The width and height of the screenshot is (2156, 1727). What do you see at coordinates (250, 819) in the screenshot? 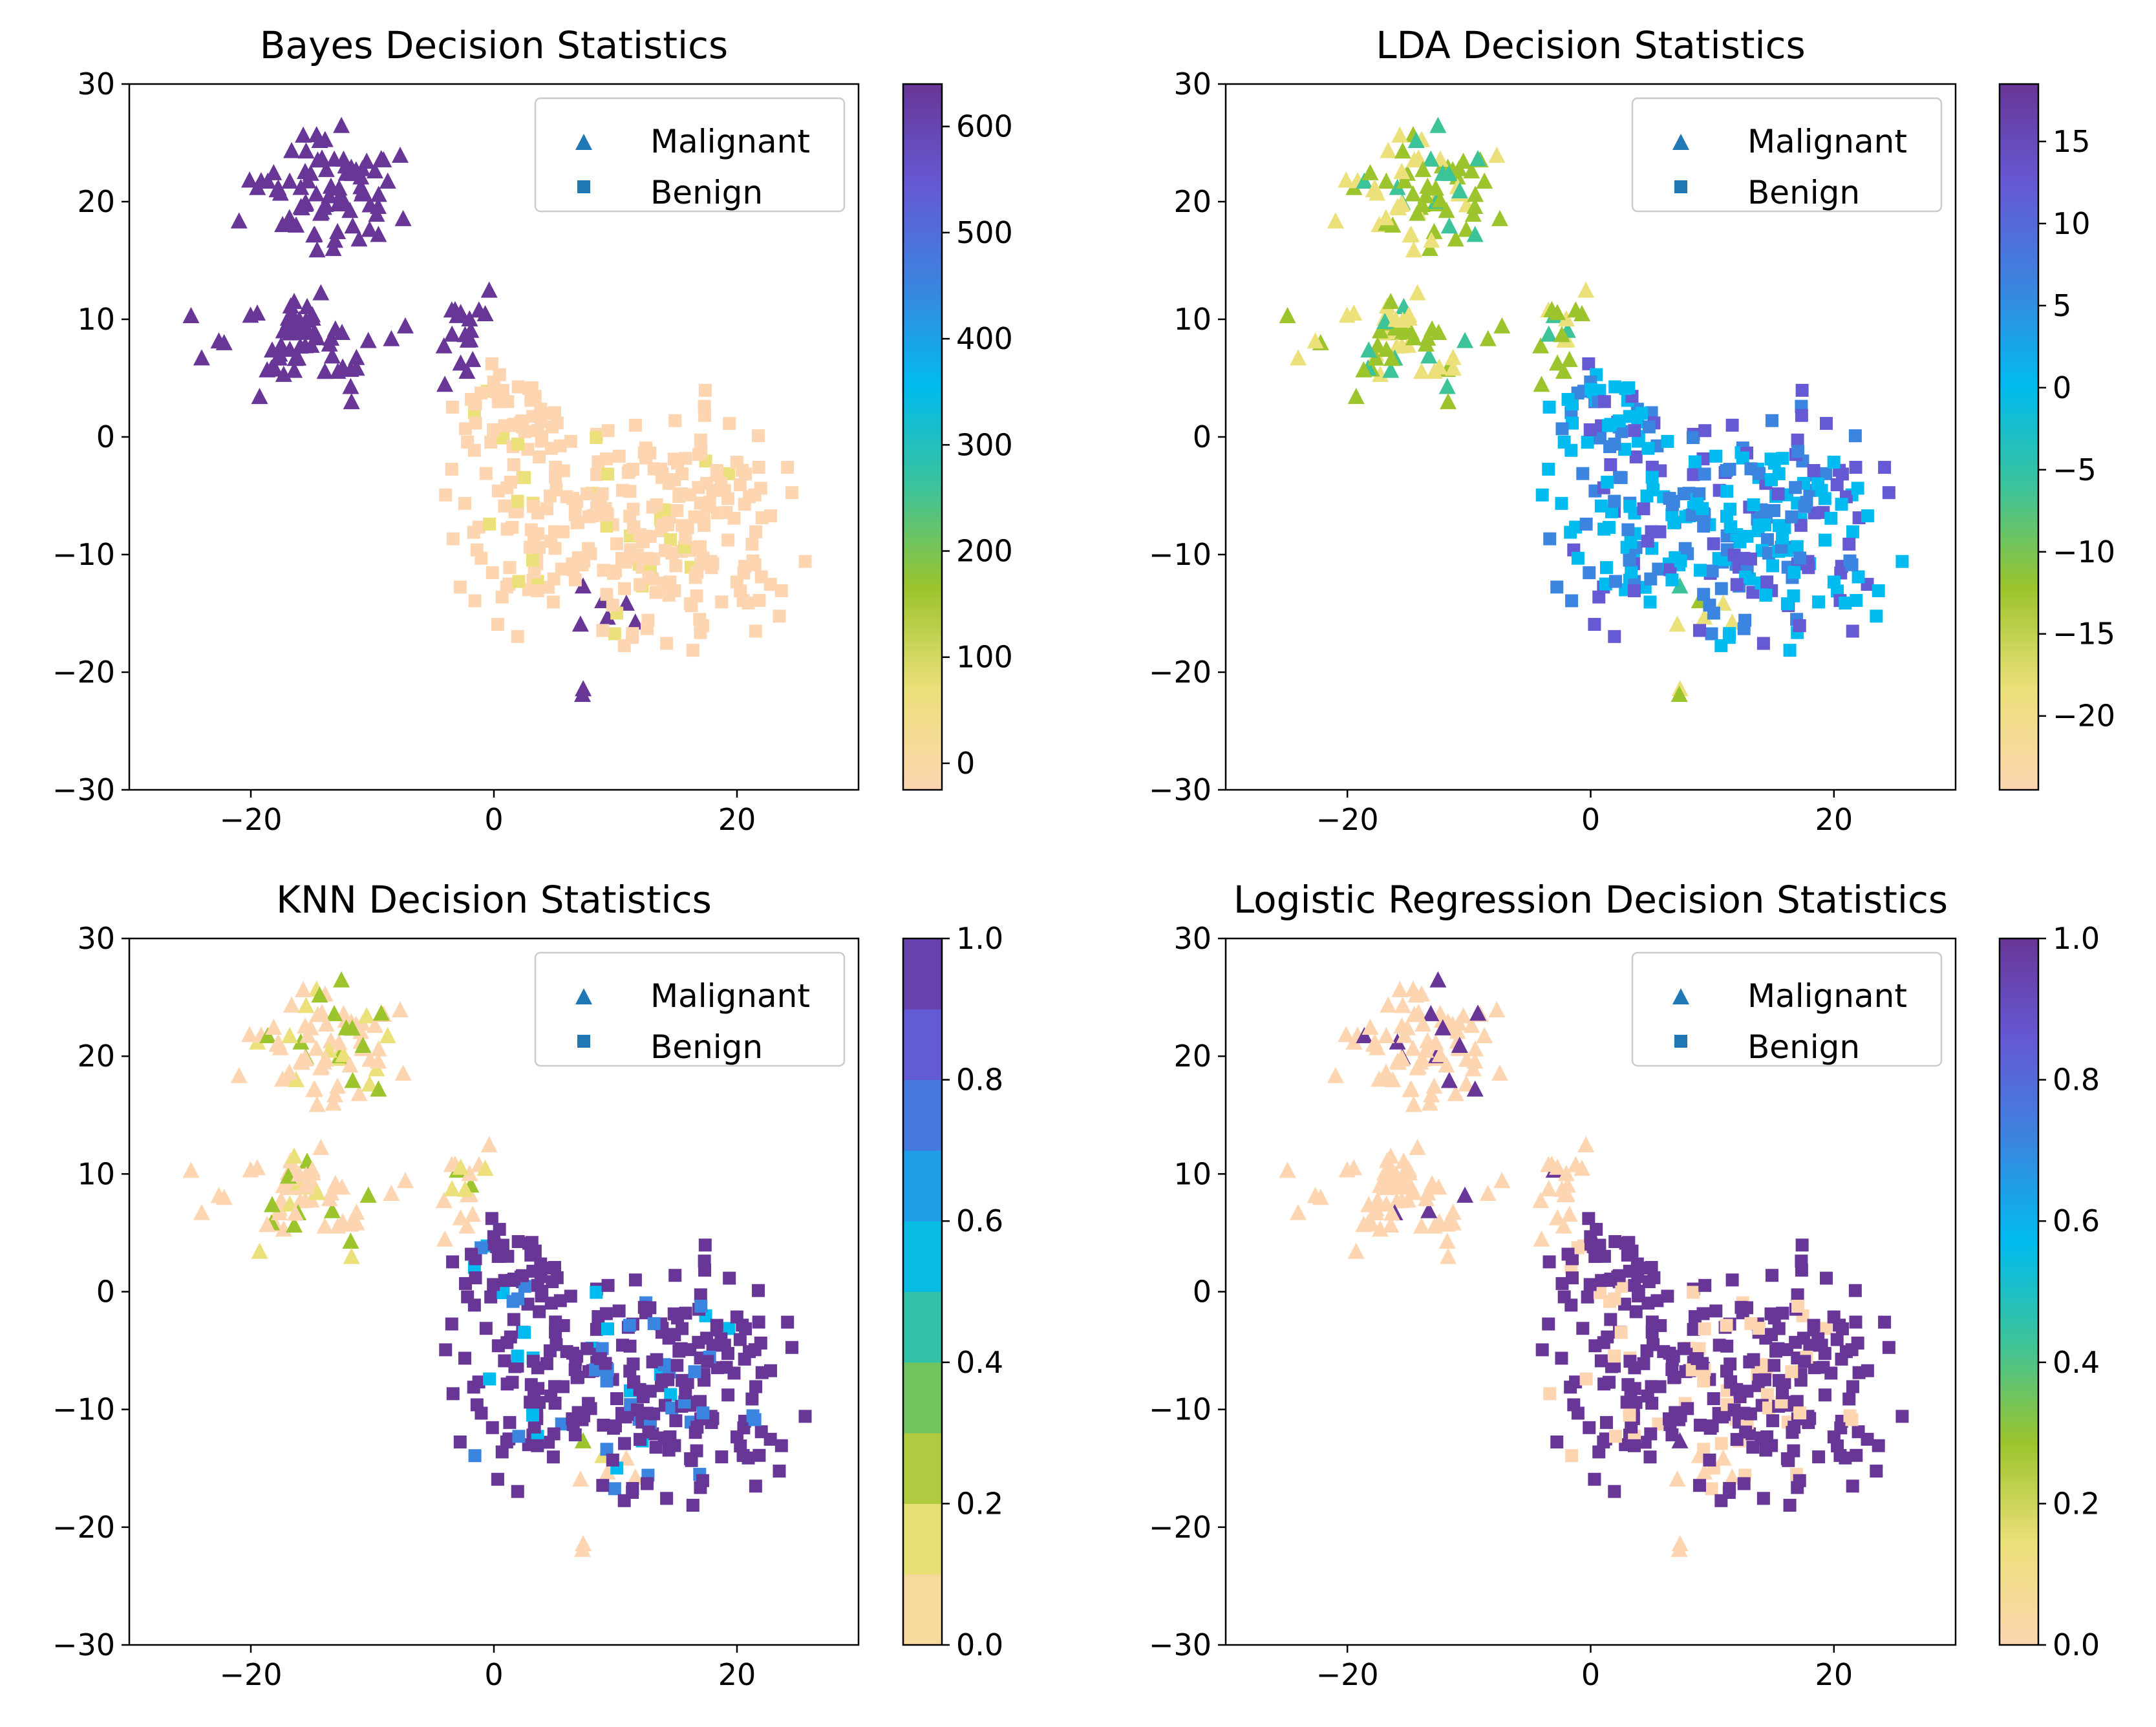
I see `x-tick-label: −20` at bounding box center [250, 819].